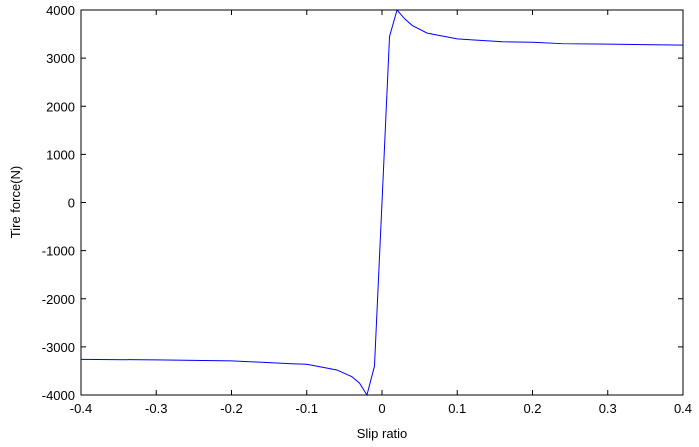  What do you see at coordinates (307, 408) in the screenshot?
I see `x-tick-label: -0.1` at bounding box center [307, 408].